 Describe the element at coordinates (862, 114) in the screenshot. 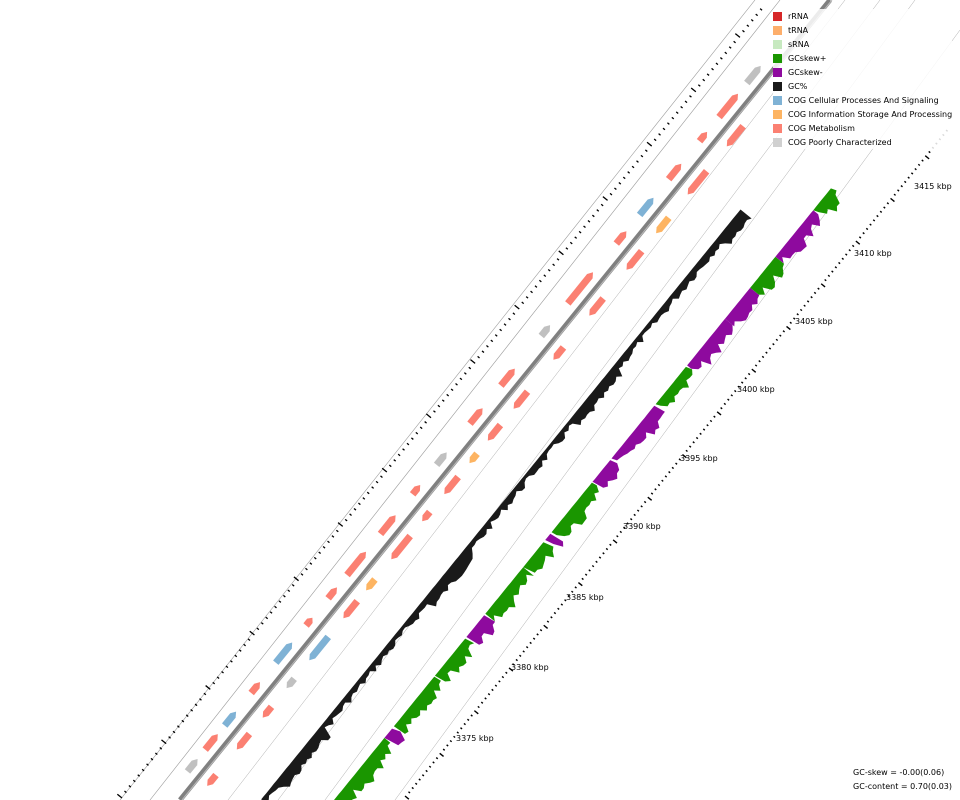

I see `legend-item-cog-info: COG Information Storage And Processing` at that location.